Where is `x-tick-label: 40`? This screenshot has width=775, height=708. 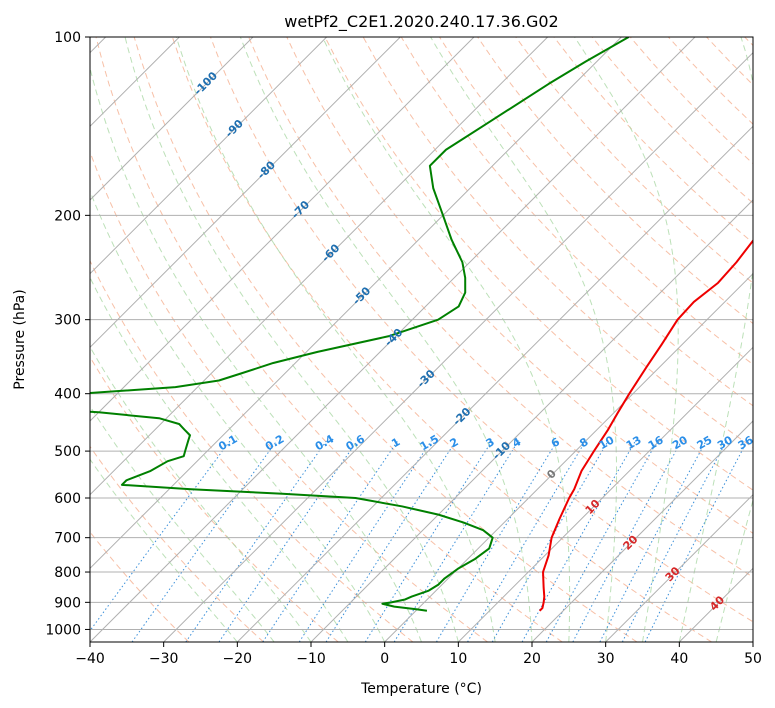 x-tick-label: 40 is located at coordinates (679, 659).